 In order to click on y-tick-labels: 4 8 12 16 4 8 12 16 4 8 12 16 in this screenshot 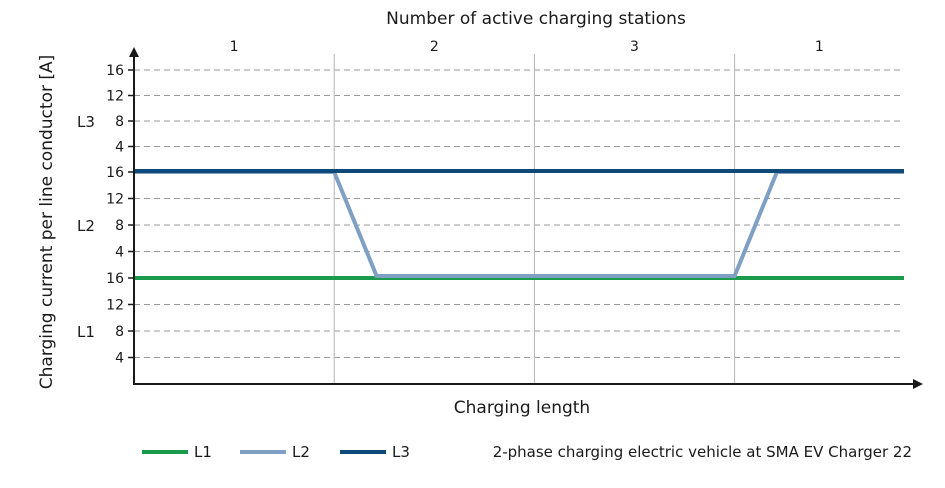, I will do `click(120, 215)`.